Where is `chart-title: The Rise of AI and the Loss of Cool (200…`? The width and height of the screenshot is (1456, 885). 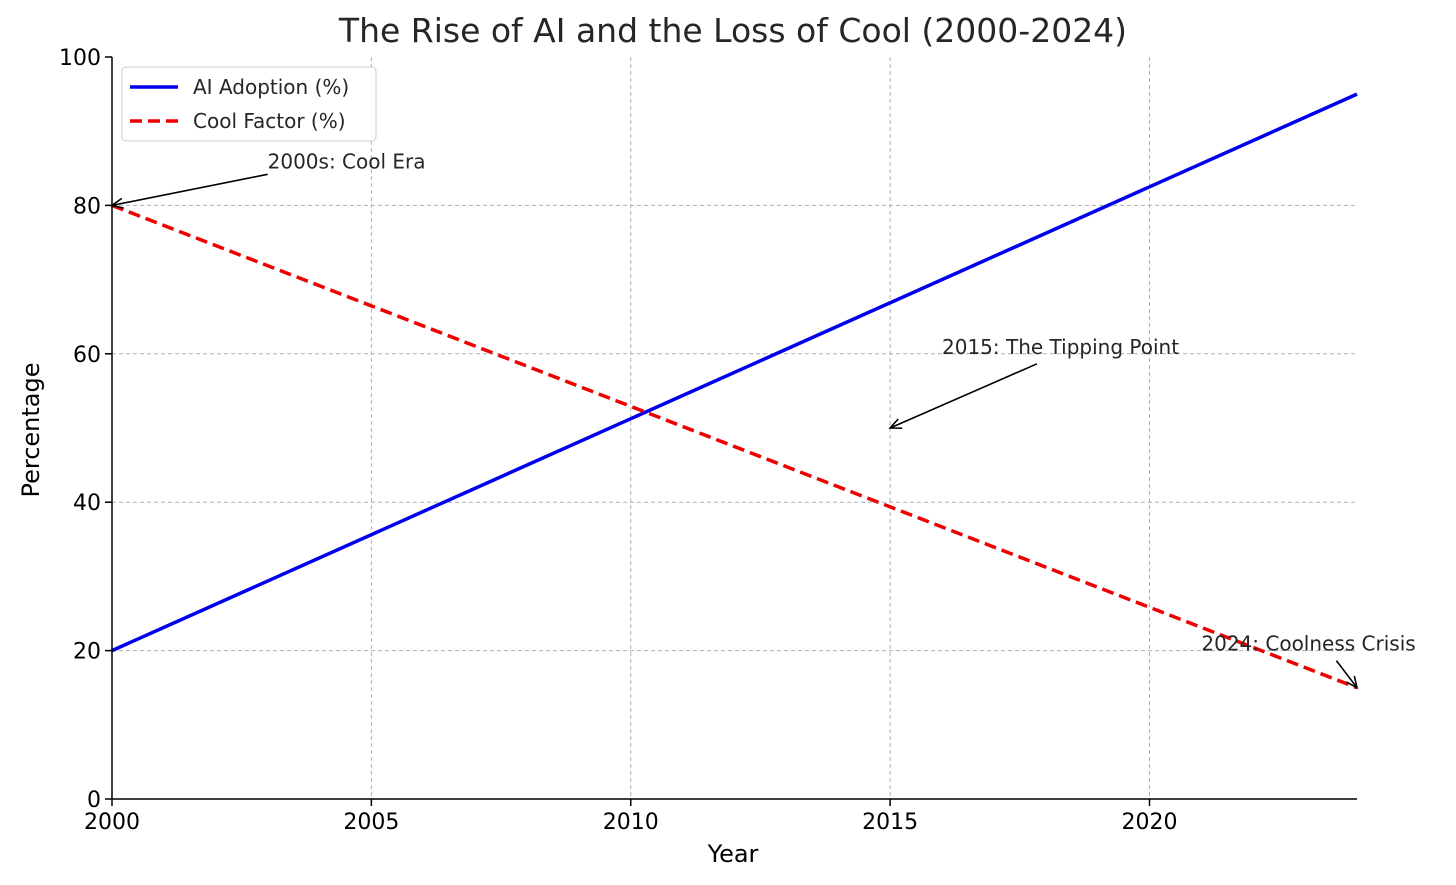 chart-title: The Rise of AI and the Loss of Cool (200… is located at coordinates (732, 30).